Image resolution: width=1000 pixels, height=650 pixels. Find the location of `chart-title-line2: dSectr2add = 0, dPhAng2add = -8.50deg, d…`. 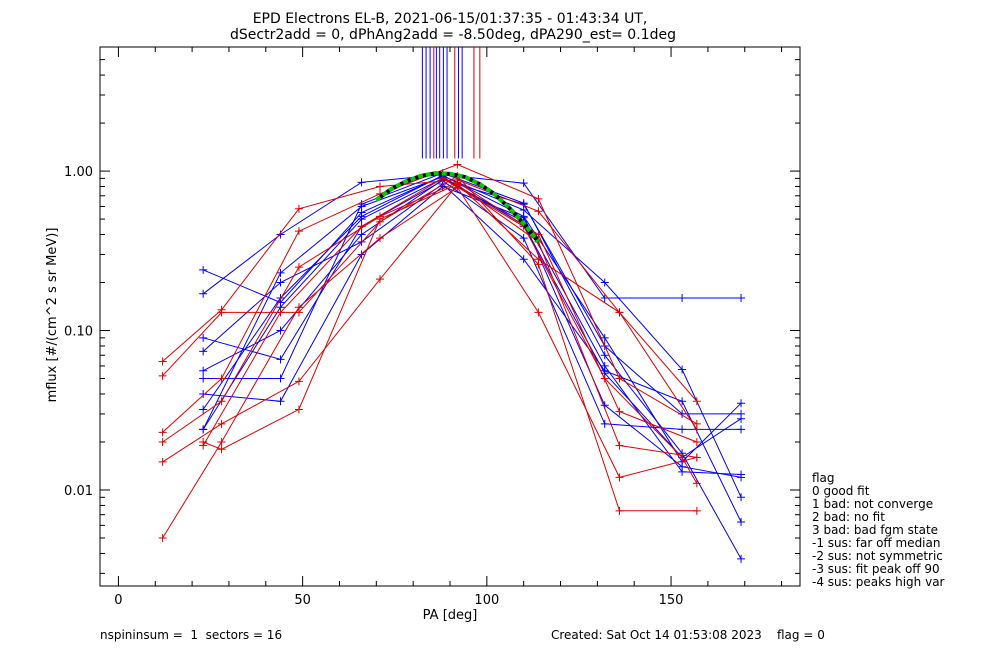

chart-title-line2: dSectr2add = 0, dPhAng2add = -8.50deg, d… is located at coordinates (453, 35).